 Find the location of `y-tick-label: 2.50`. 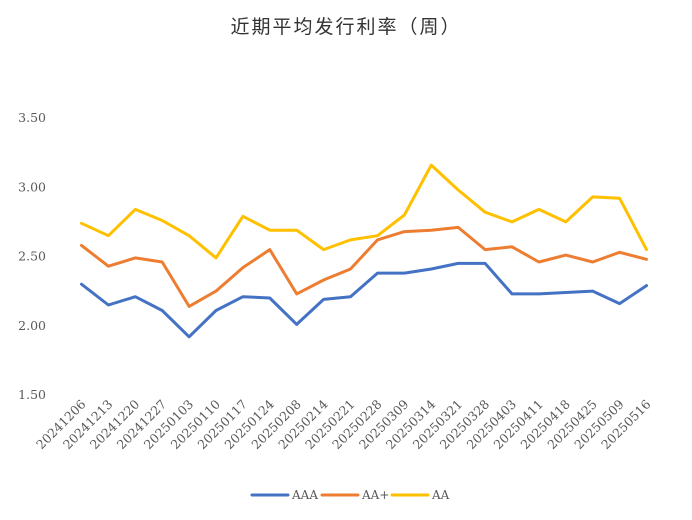

y-tick-label: 2.50 is located at coordinates (32, 256).